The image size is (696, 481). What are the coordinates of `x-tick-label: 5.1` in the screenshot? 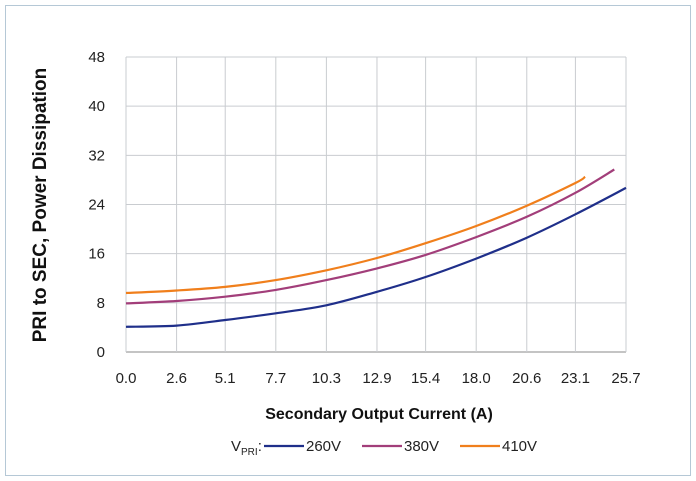 It's located at (225, 378).